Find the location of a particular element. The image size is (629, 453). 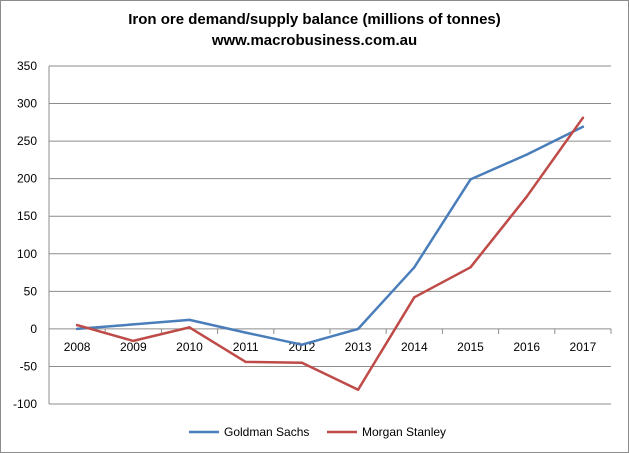

chart-subtitle: www.macrobusiness.com.au is located at coordinates (314, 40).